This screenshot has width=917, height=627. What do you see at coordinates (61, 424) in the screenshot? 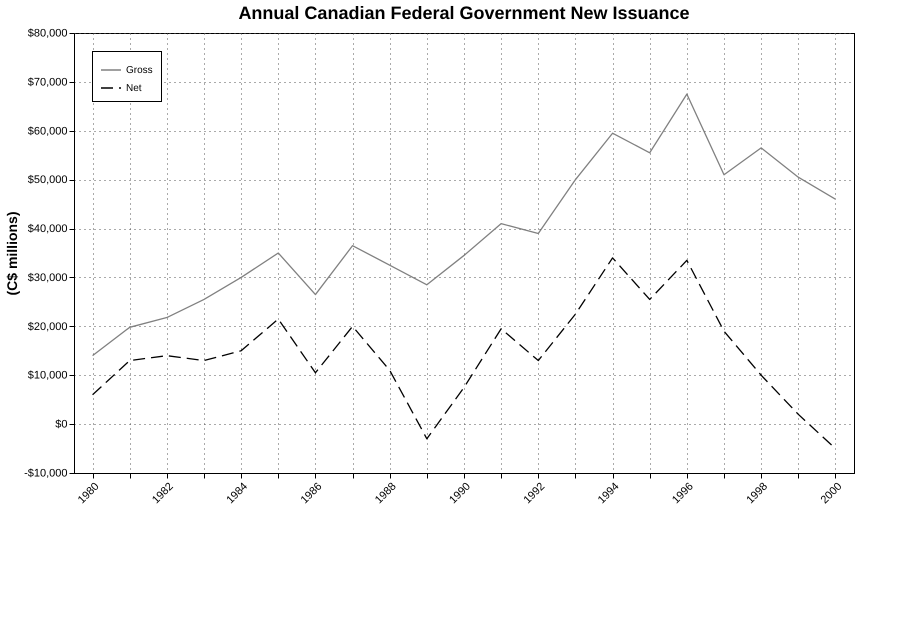
I see `y-tick-label: $0` at bounding box center [61, 424].